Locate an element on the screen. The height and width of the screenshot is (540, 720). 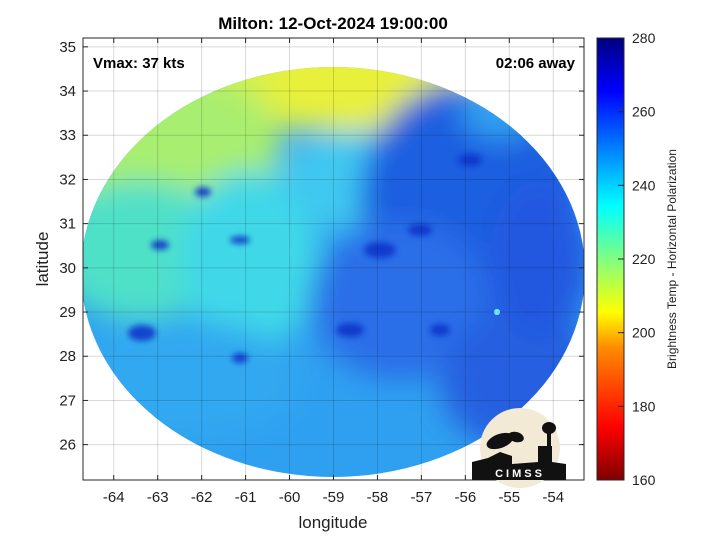
colorbar-tick-label: 240 is located at coordinates (644, 185).